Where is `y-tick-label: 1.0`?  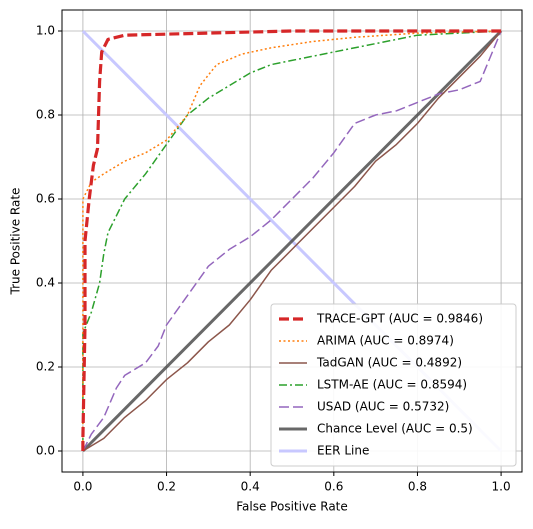 y-tick-label: 1.0 is located at coordinates (45, 31).